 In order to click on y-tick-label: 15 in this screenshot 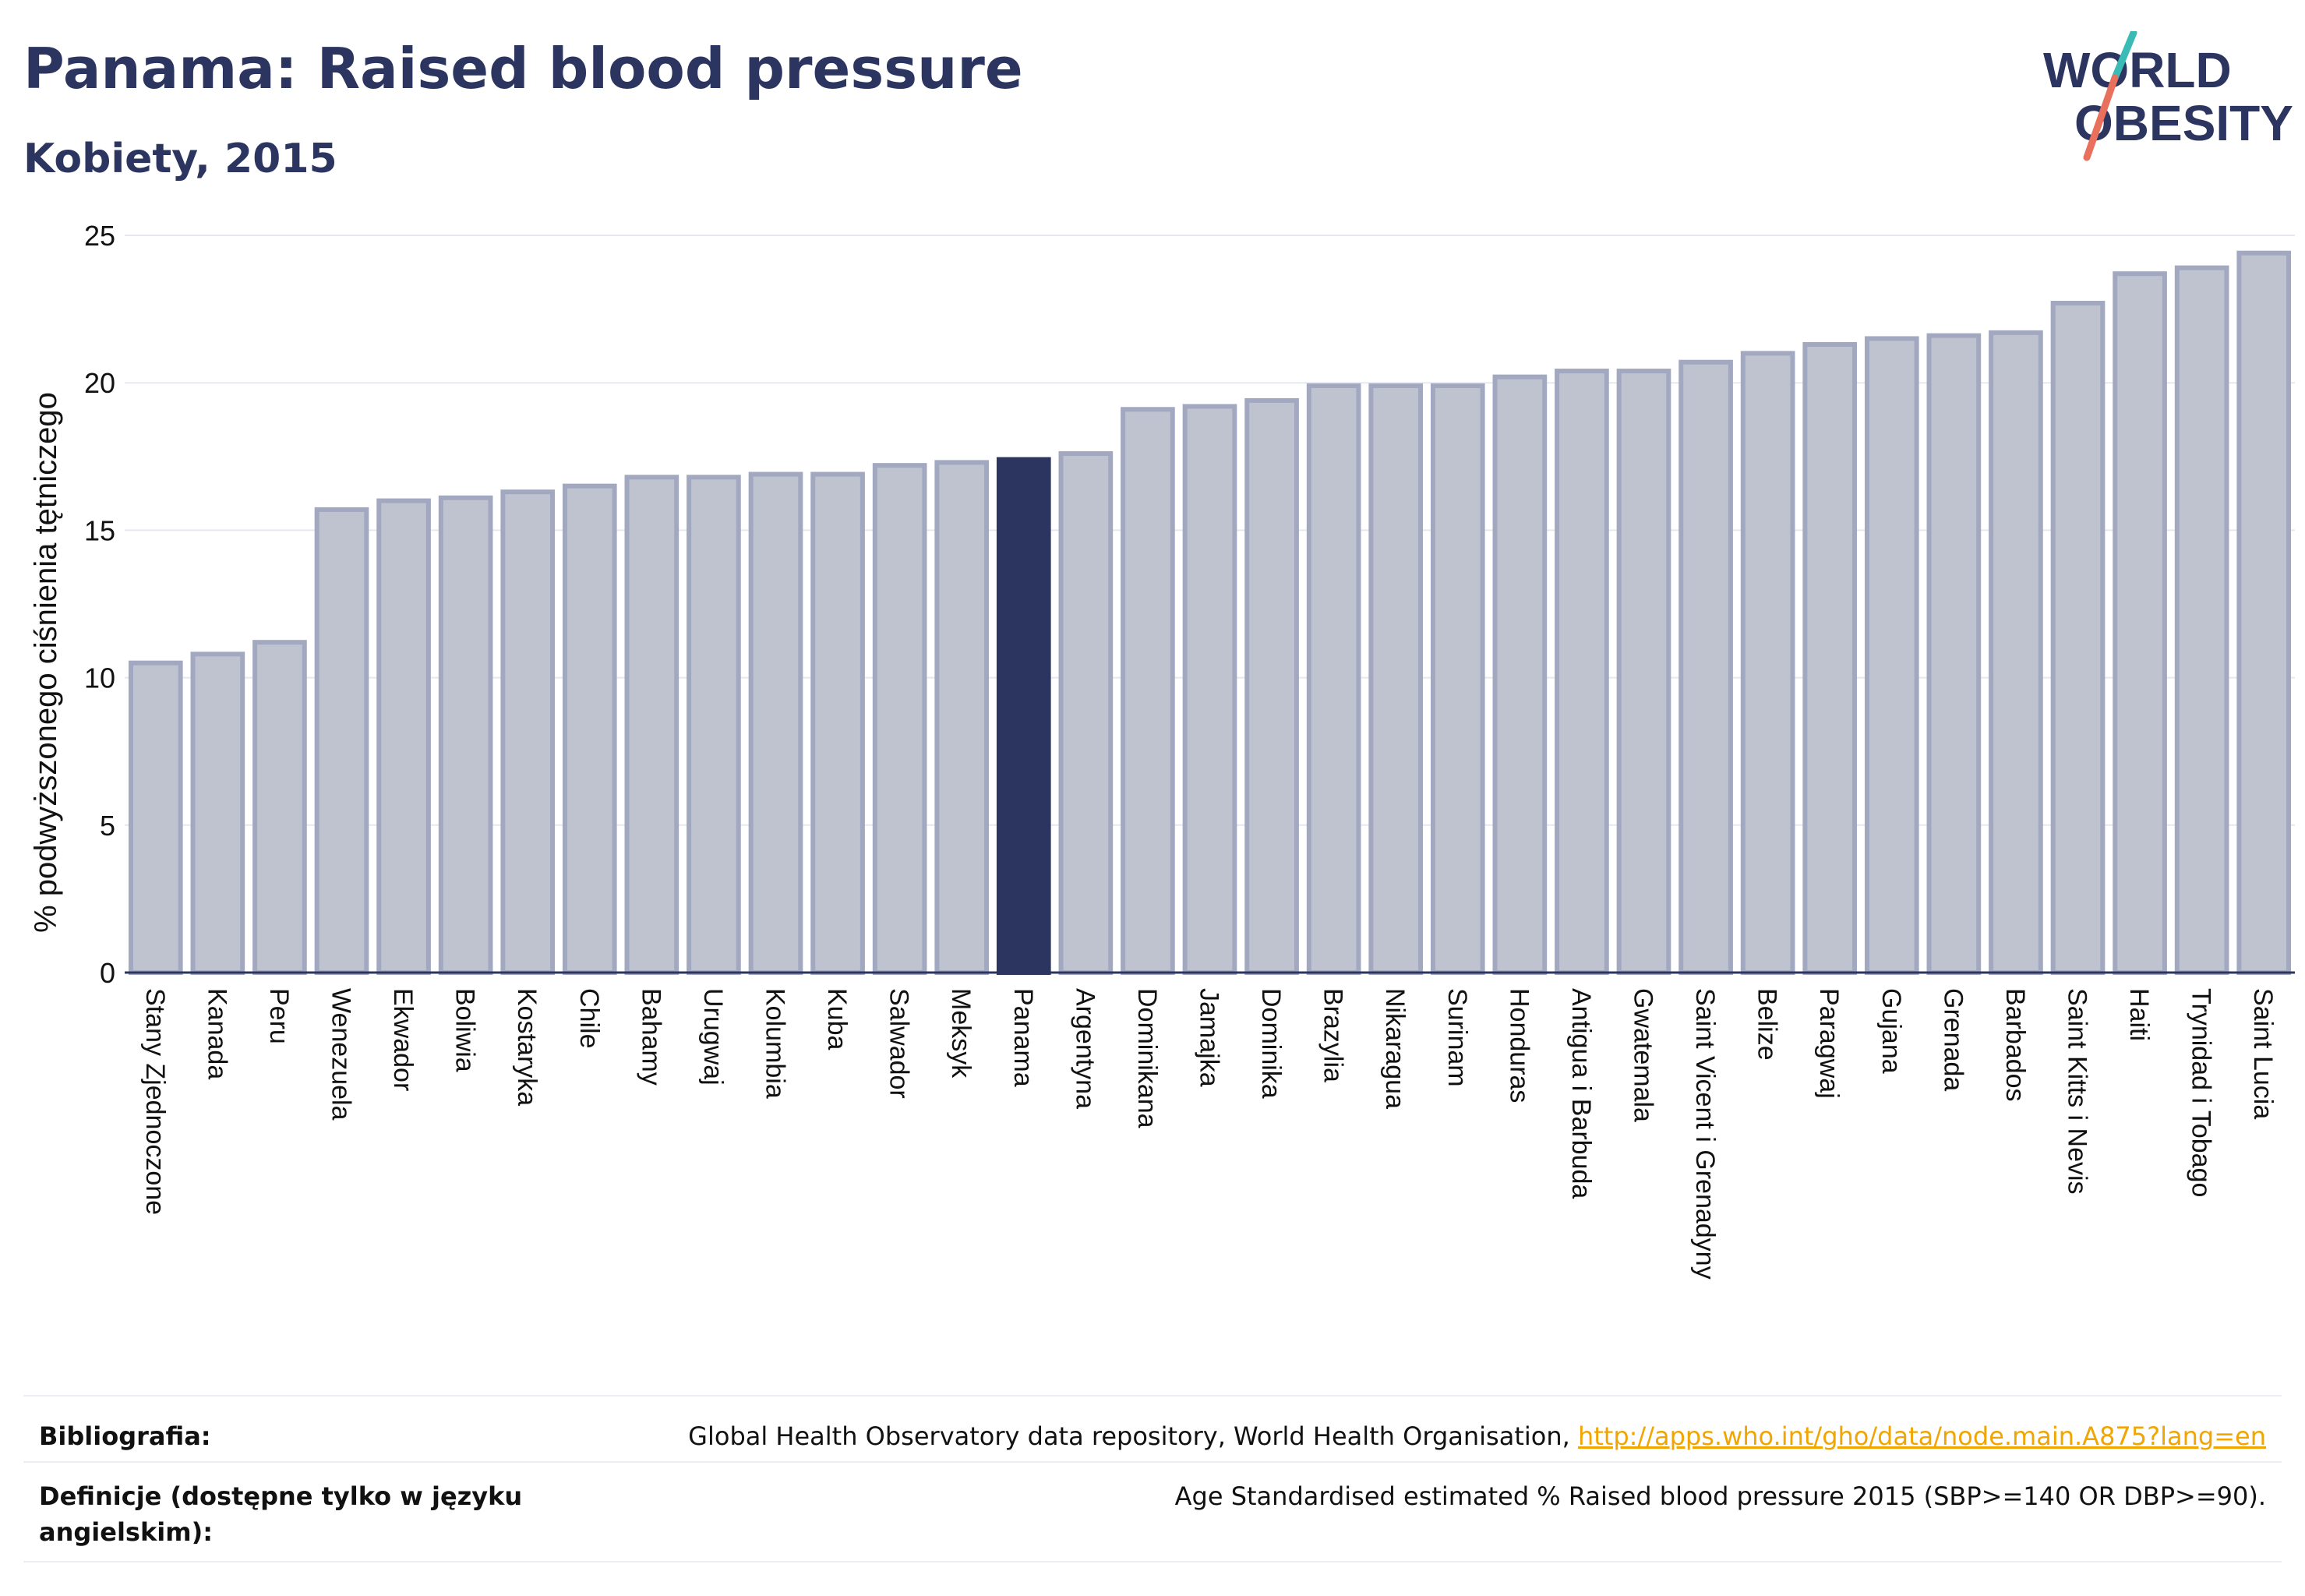, I will do `click(99, 530)`.